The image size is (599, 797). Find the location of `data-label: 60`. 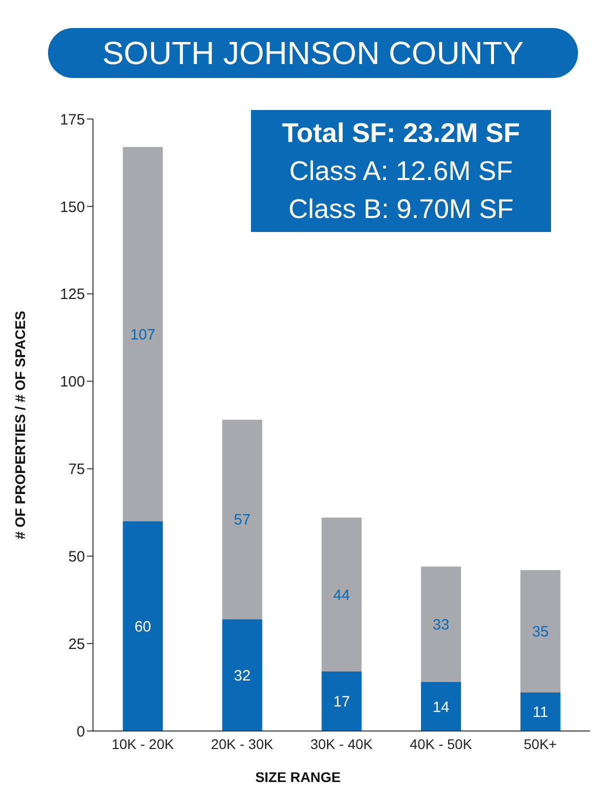

data-label: 60 is located at coordinates (143, 627).